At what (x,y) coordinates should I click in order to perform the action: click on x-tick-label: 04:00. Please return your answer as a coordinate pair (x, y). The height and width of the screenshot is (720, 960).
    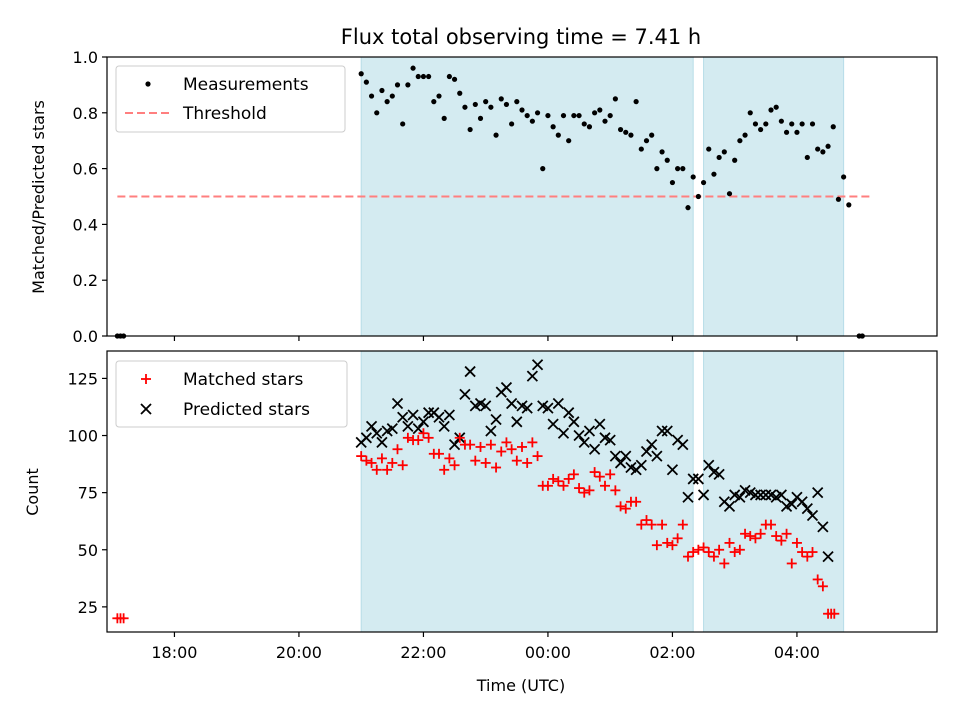
    Looking at the image, I should click on (797, 652).